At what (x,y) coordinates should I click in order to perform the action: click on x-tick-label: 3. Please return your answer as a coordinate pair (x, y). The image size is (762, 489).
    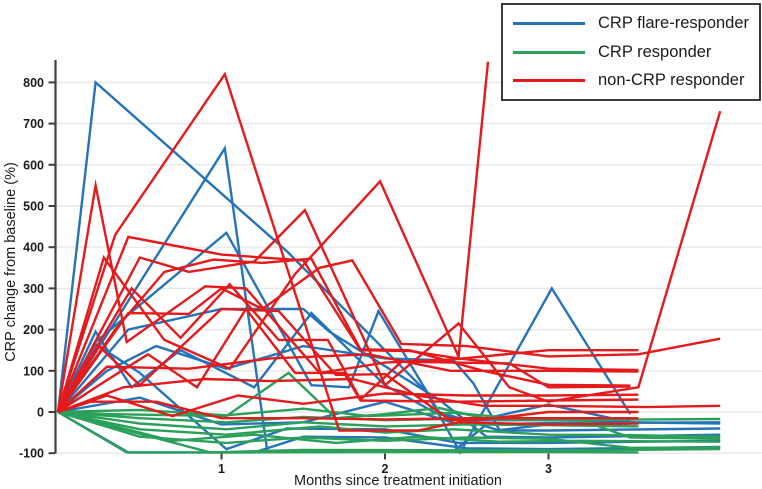
    Looking at the image, I should click on (548, 469).